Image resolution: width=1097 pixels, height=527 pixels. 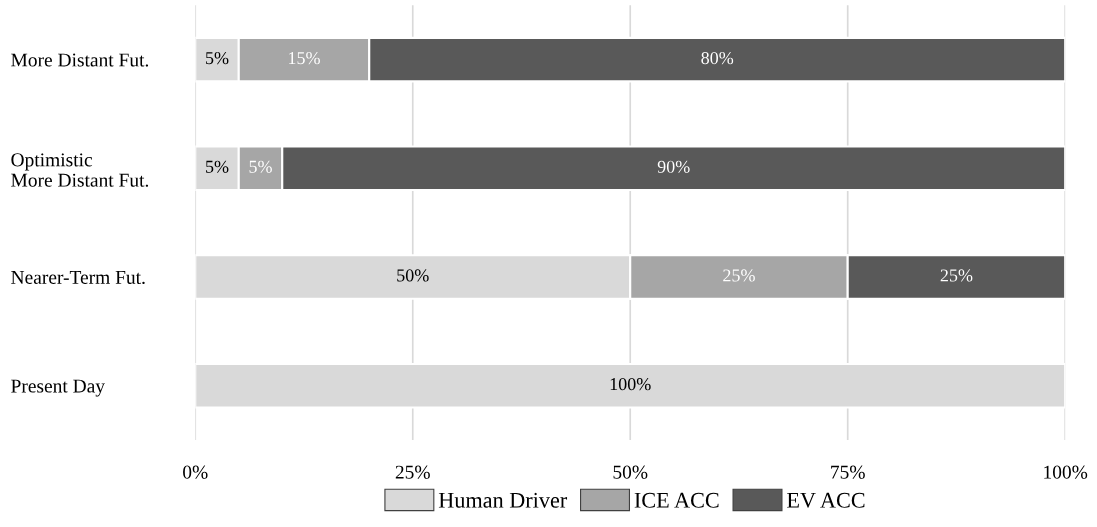 I want to click on data-label: 50%, so click(x=413, y=275).